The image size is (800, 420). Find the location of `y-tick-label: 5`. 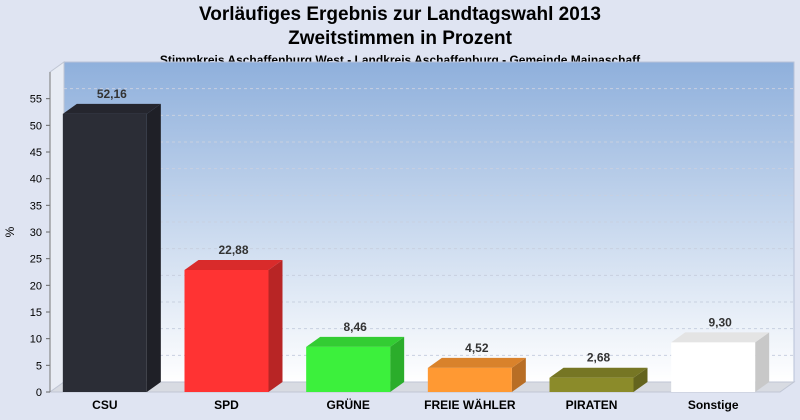

y-tick-label: 5 is located at coordinates (39, 366).